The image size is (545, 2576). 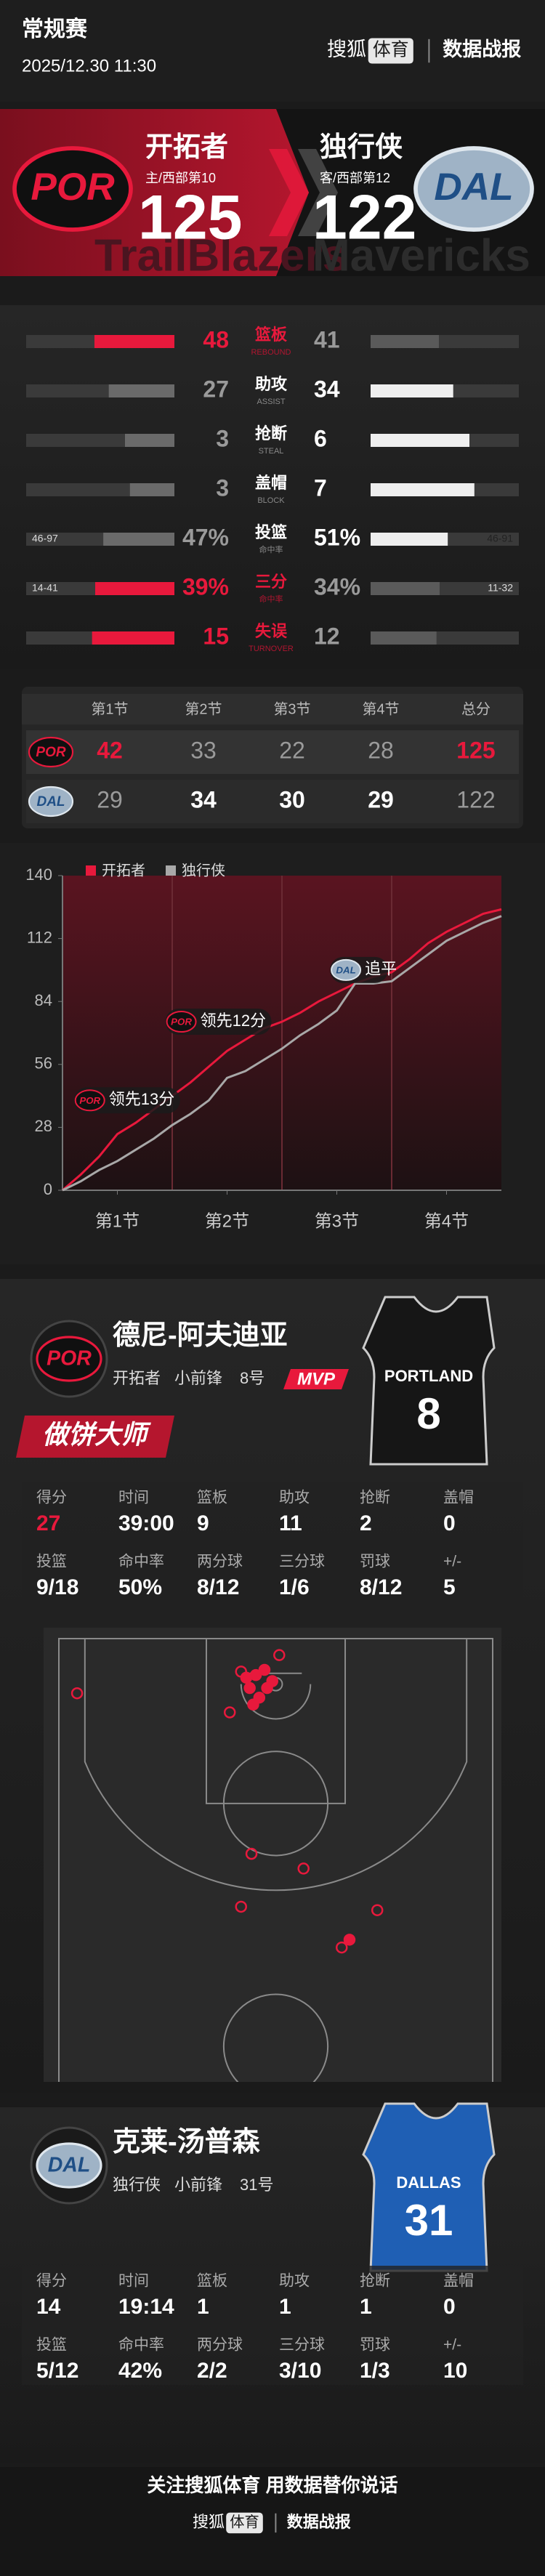 What do you see at coordinates (43, 1000) in the screenshot?
I see `y-tick-label: 84` at bounding box center [43, 1000].